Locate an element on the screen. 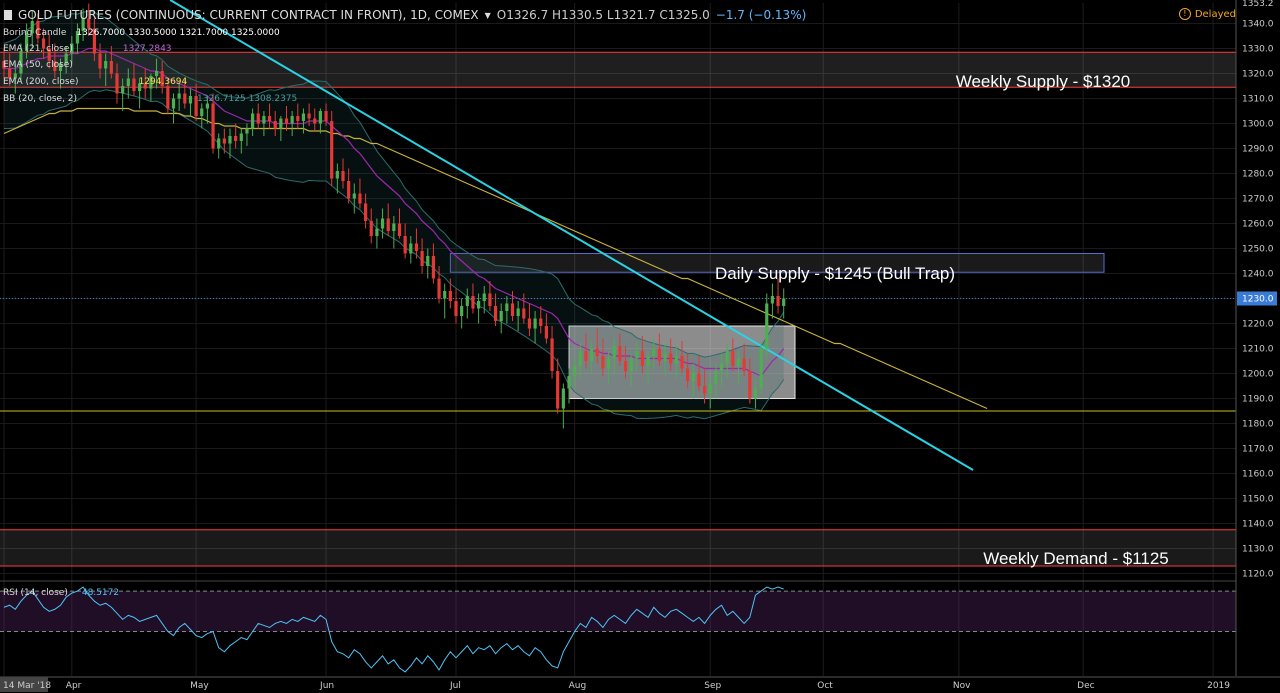  x-tick-label: Oct is located at coordinates (825, 686).